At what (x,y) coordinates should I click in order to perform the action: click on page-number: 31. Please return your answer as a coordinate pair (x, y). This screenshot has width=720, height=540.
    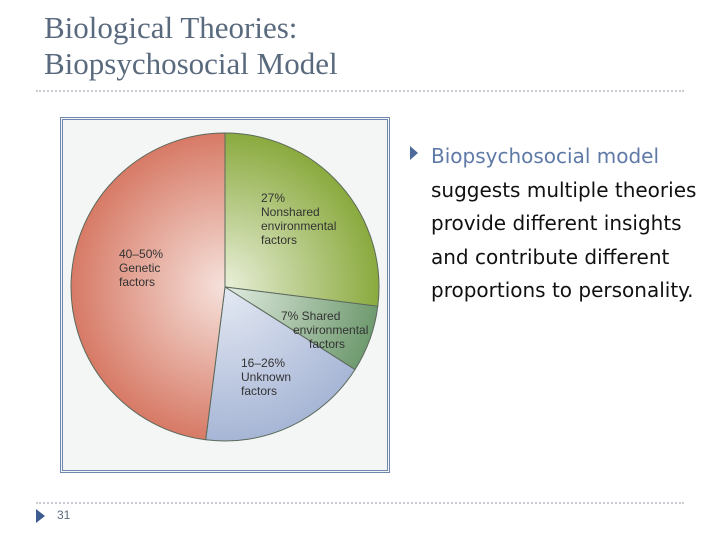
    Looking at the image, I should click on (64, 515).